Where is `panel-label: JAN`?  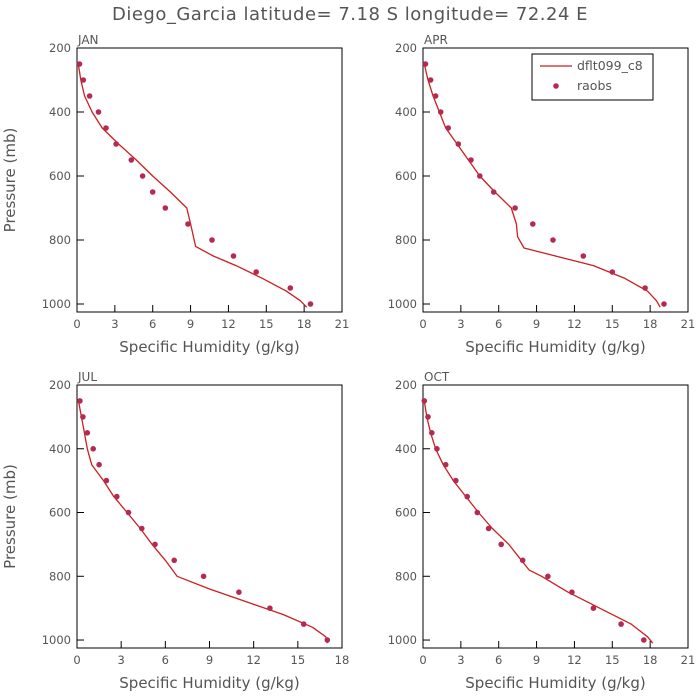
panel-label: JAN is located at coordinates (88, 40).